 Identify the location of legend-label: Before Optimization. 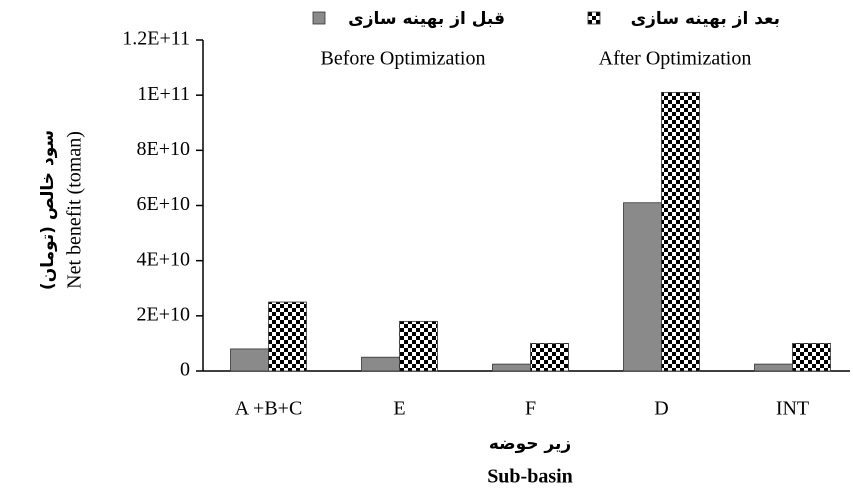
(403, 59).